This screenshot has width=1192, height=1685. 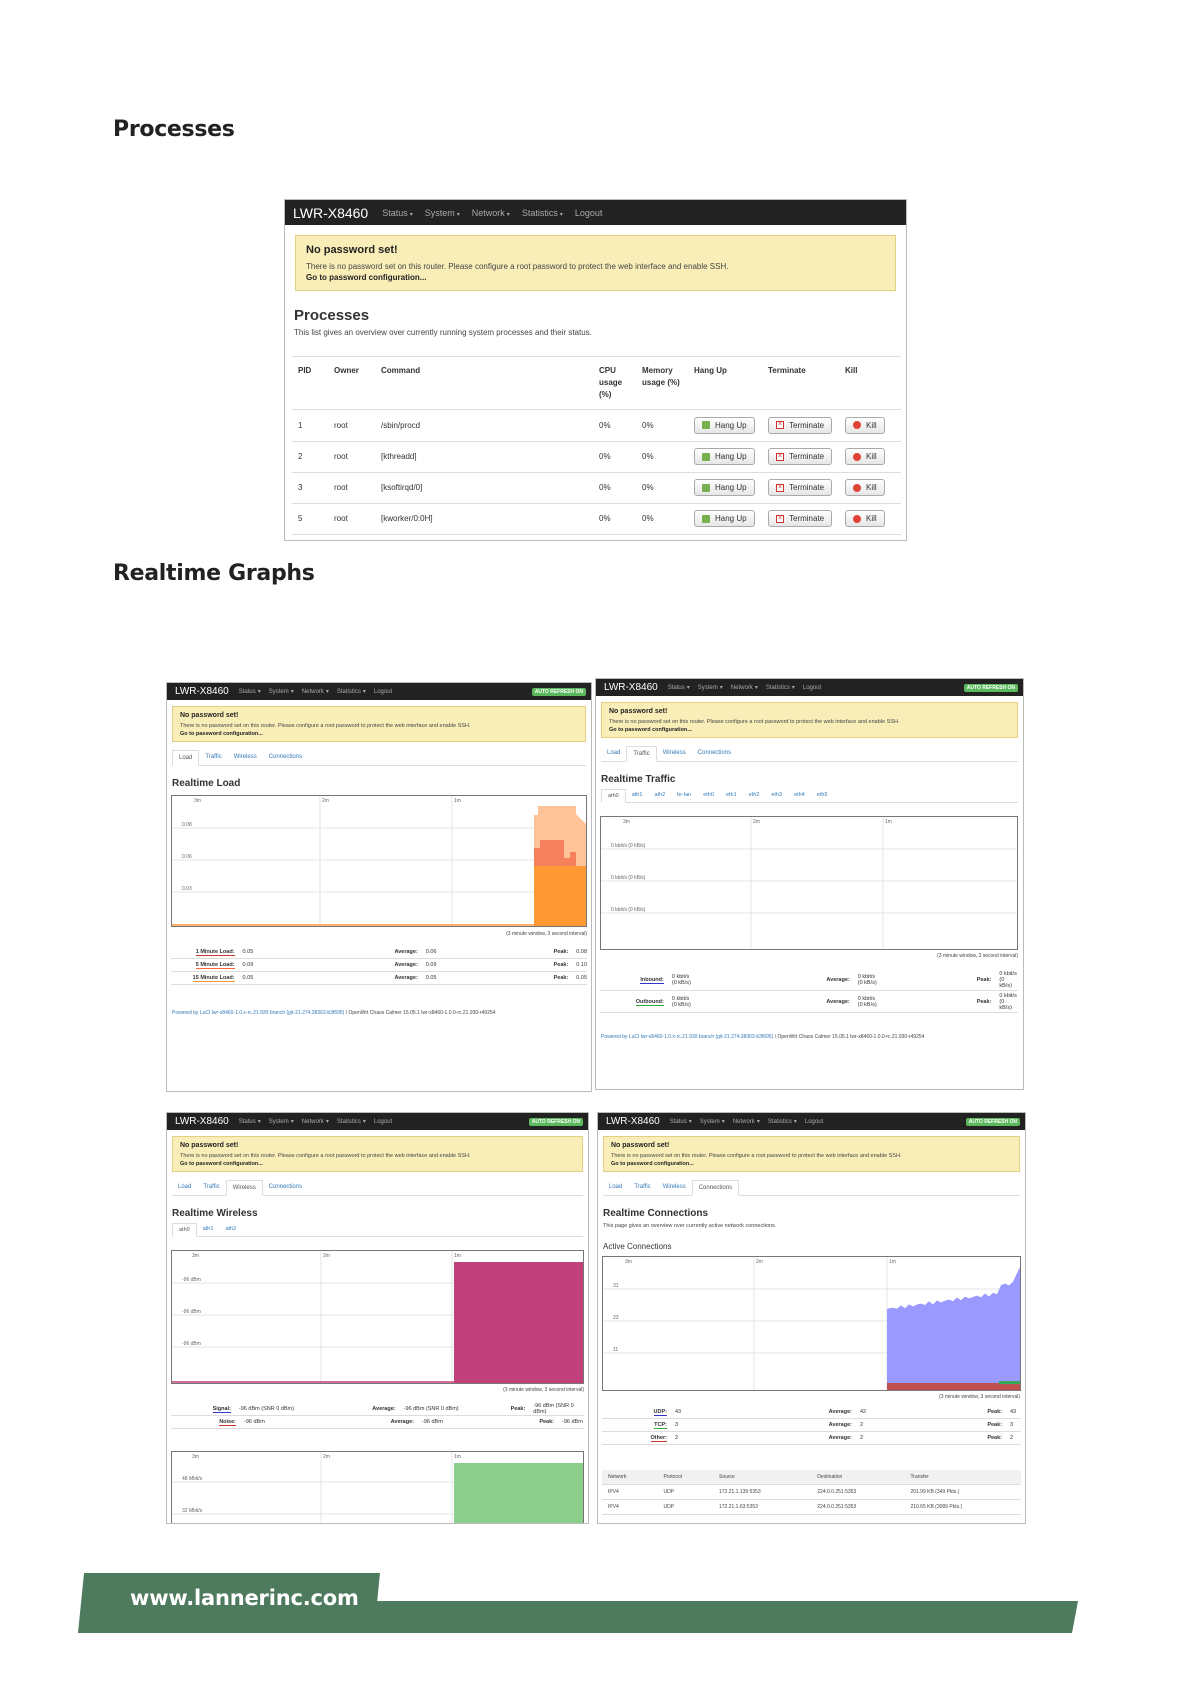 What do you see at coordinates (777, 795) in the screenshot?
I see `interface-tab-eth3: eth3` at bounding box center [777, 795].